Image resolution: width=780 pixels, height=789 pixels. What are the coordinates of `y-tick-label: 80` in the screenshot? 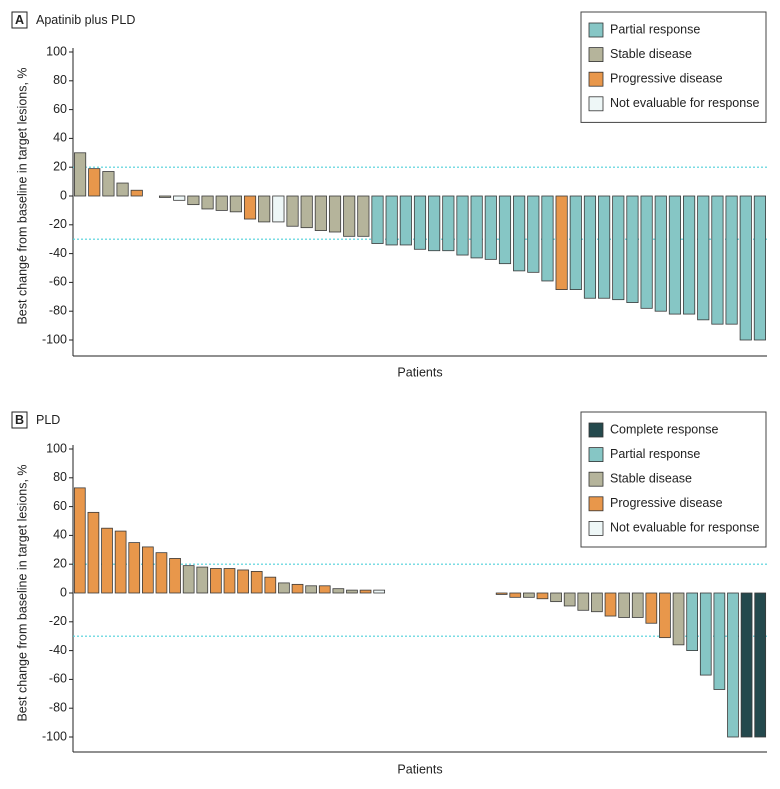 It's located at (60, 477).